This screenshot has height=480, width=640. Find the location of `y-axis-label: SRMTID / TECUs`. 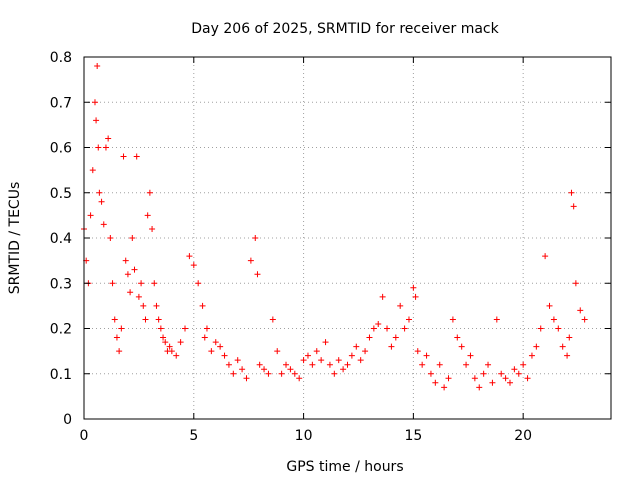

y-axis-label: SRMTID / TECUs is located at coordinates (15, 238).